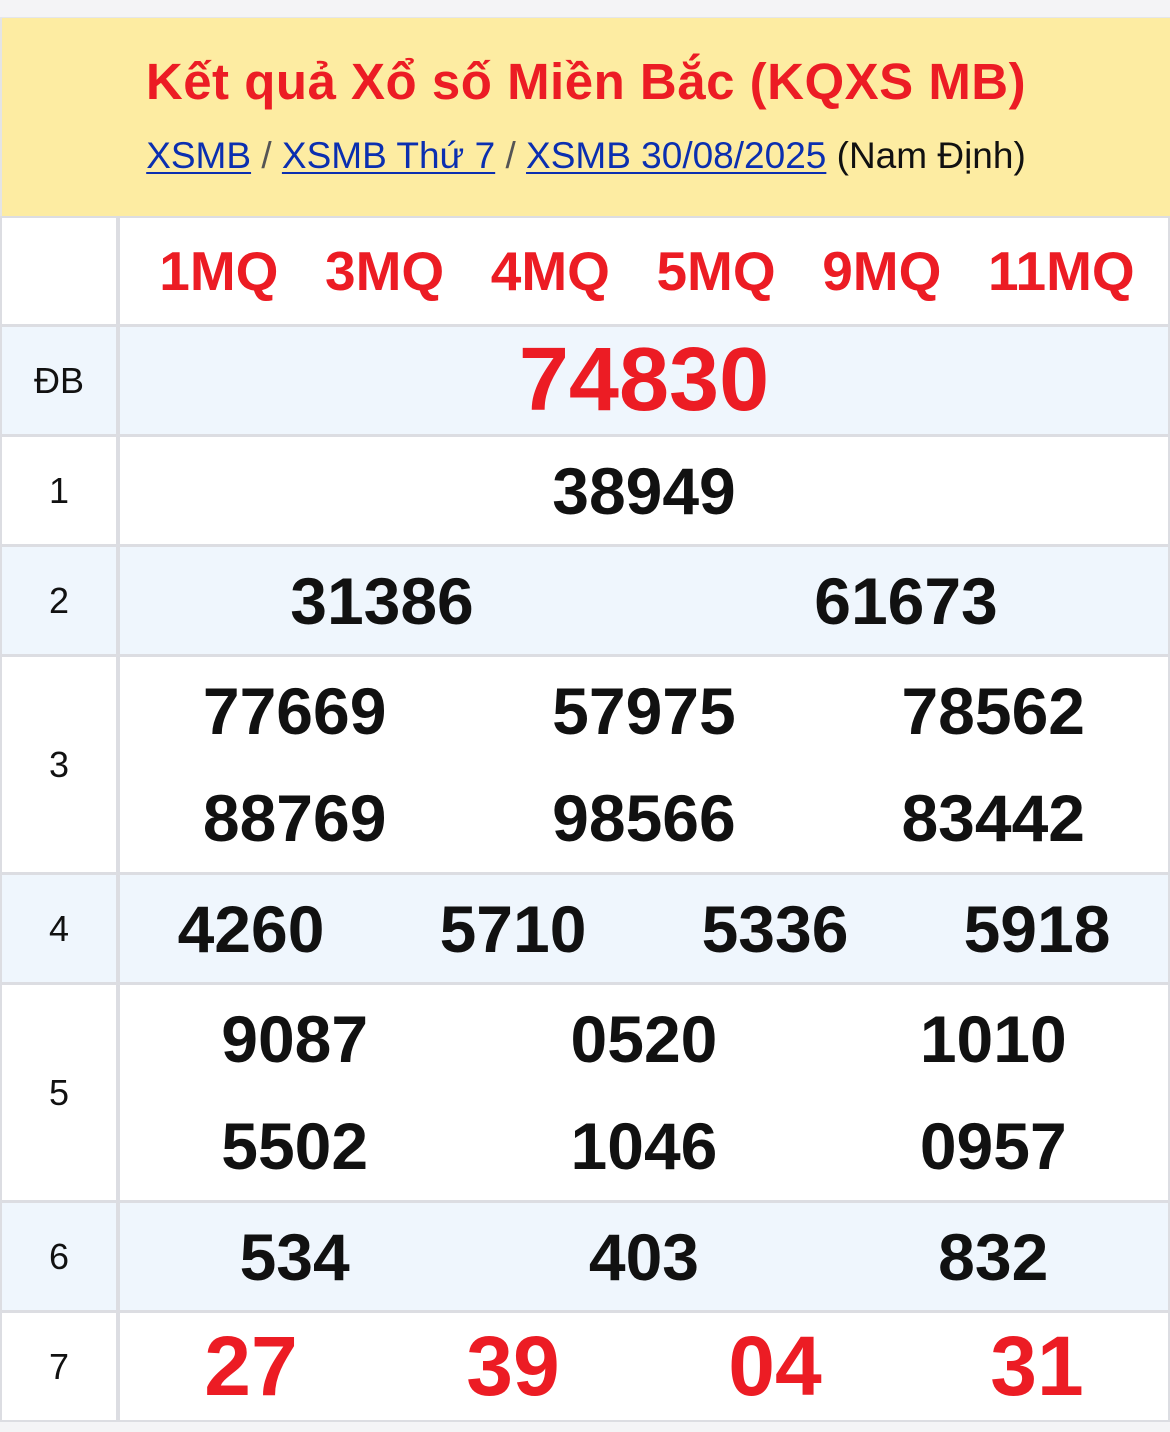 The height and width of the screenshot is (1432, 1170). Describe the element at coordinates (294, 818) in the screenshot. I see `prize-number: 88769` at that location.